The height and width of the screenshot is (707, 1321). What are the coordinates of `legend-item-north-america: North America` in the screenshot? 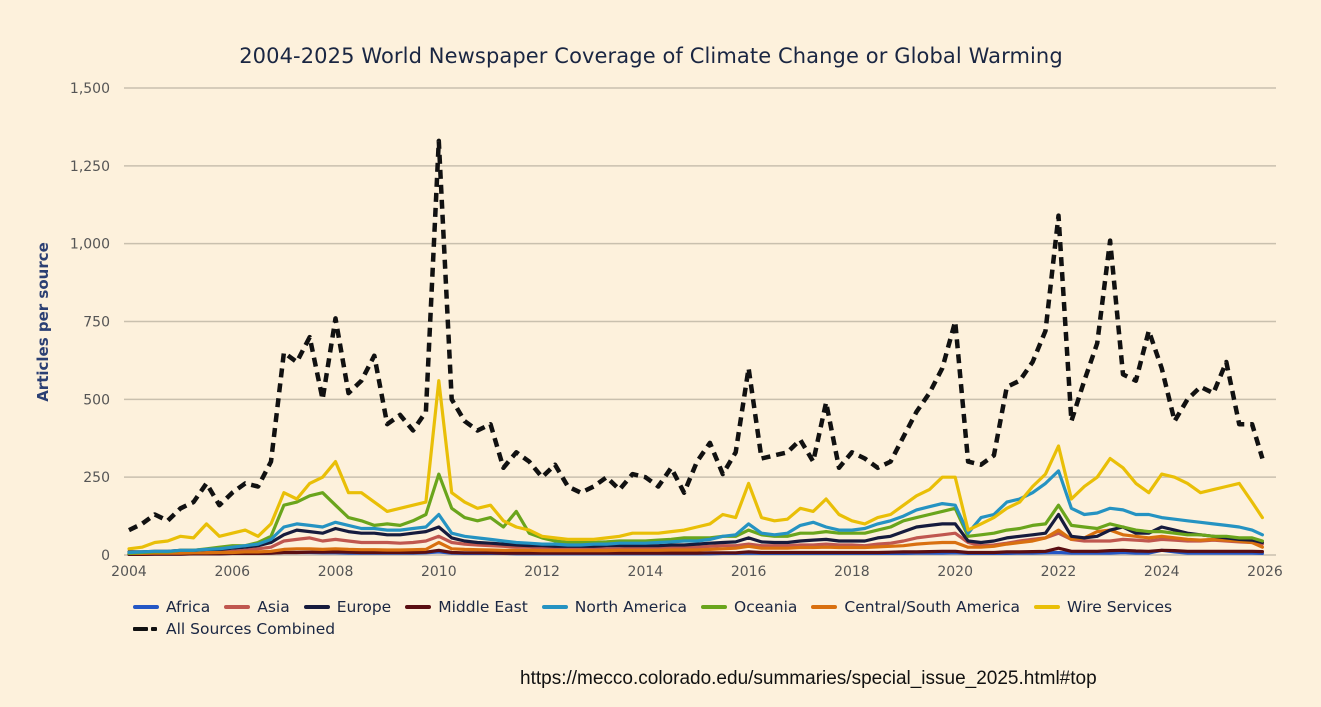 It's located at (614, 607).